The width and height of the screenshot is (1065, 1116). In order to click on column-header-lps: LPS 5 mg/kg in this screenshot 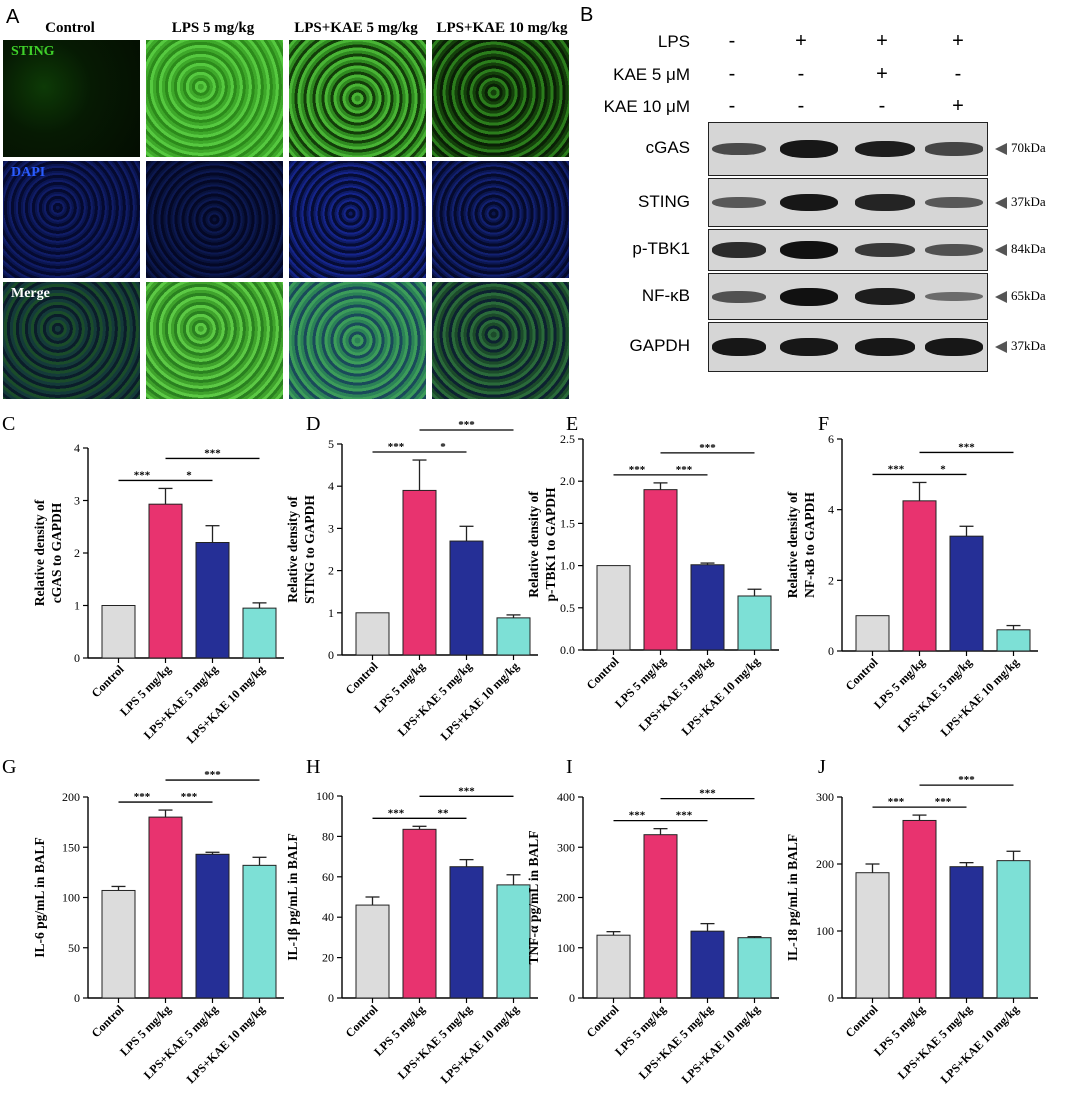, I will do `click(213, 28)`.